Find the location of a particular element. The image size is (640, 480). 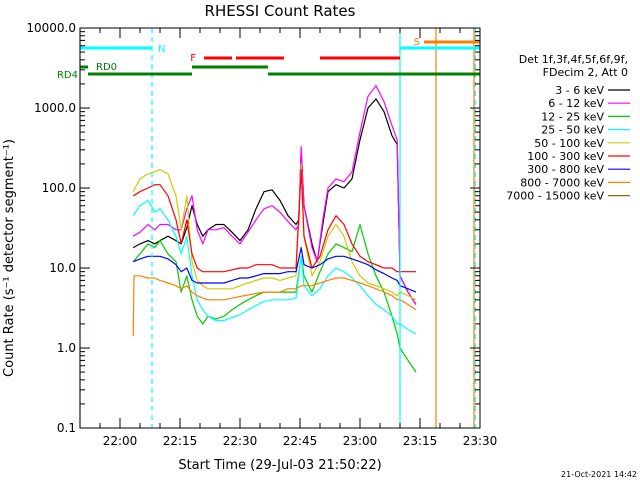

y-axis-label: Count Rate (s⁻¹ detector segment⁻¹) is located at coordinates (9, 258).